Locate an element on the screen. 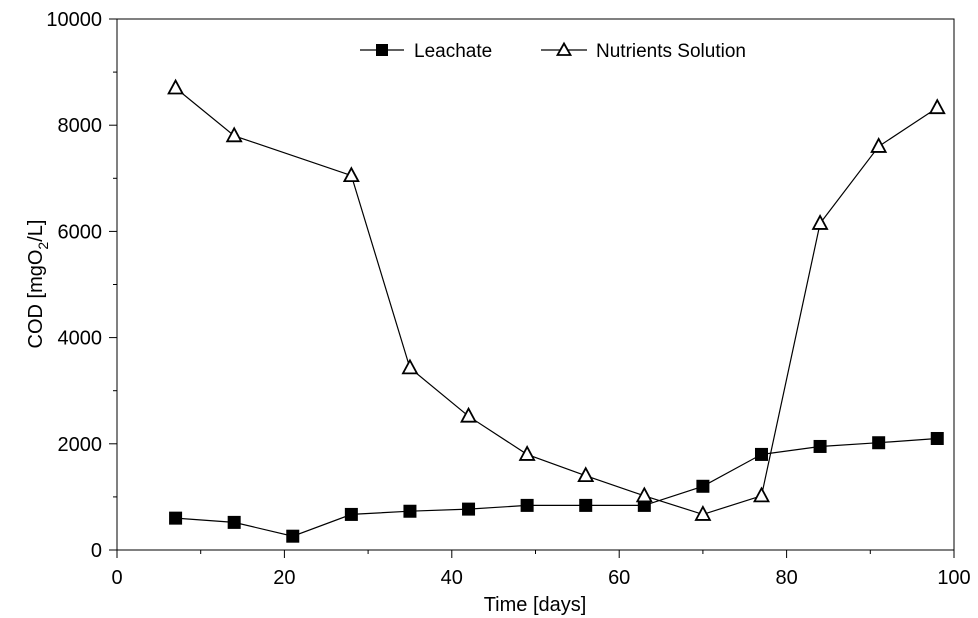 The height and width of the screenshot is (618, 978). x-tick-label: 20 is located at coordinates (284, 578).